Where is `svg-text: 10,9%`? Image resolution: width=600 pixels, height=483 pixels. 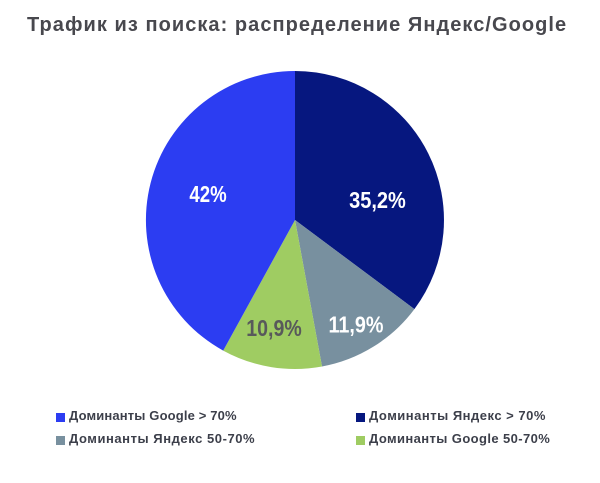 svg-text: 10,9% is located at coordinates (273, 329).